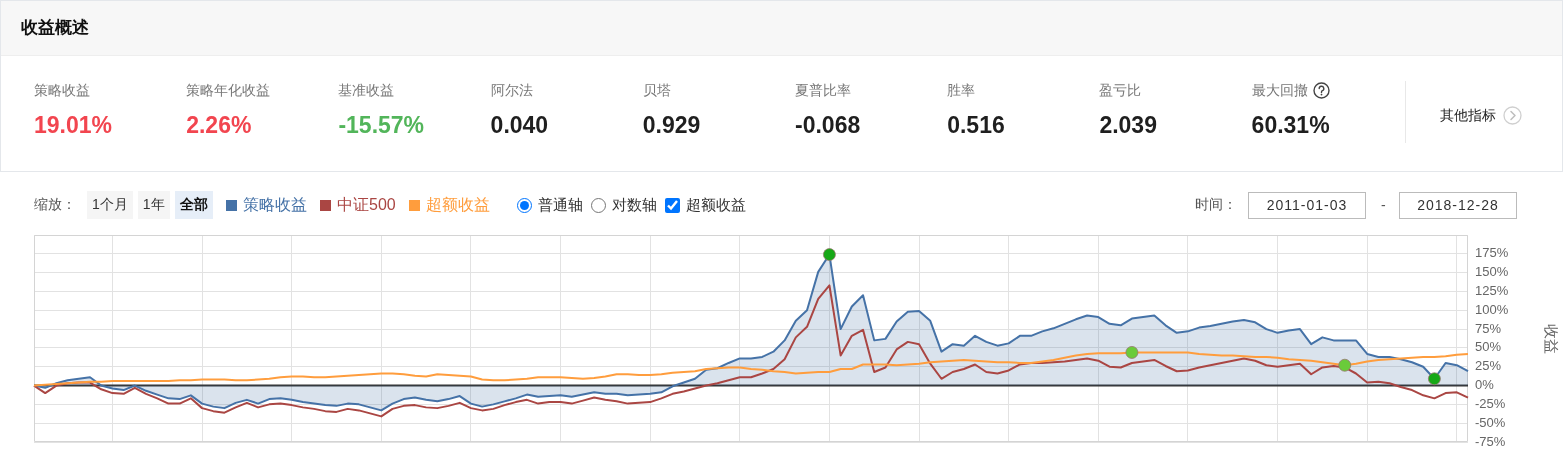 The height and width of the screenshot is (458, 1563). What do you see at coordinates (153, 205) in the screenshot?
I see `text: 1年` at bounding box center [153, 205].